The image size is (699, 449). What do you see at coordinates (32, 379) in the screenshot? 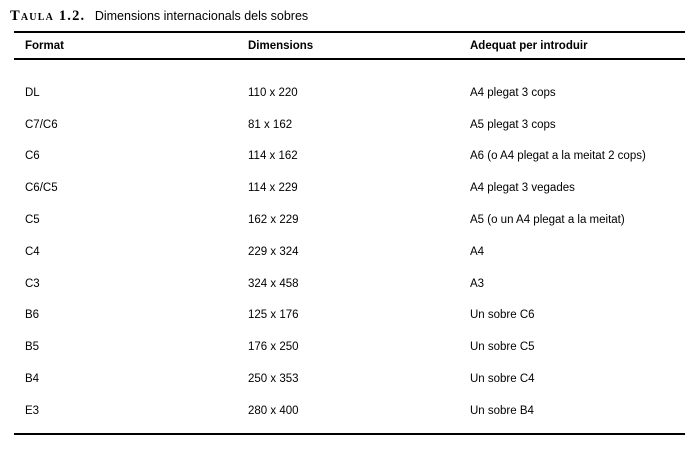
I see `format-cell: B4` at bounding box center [32, 379].